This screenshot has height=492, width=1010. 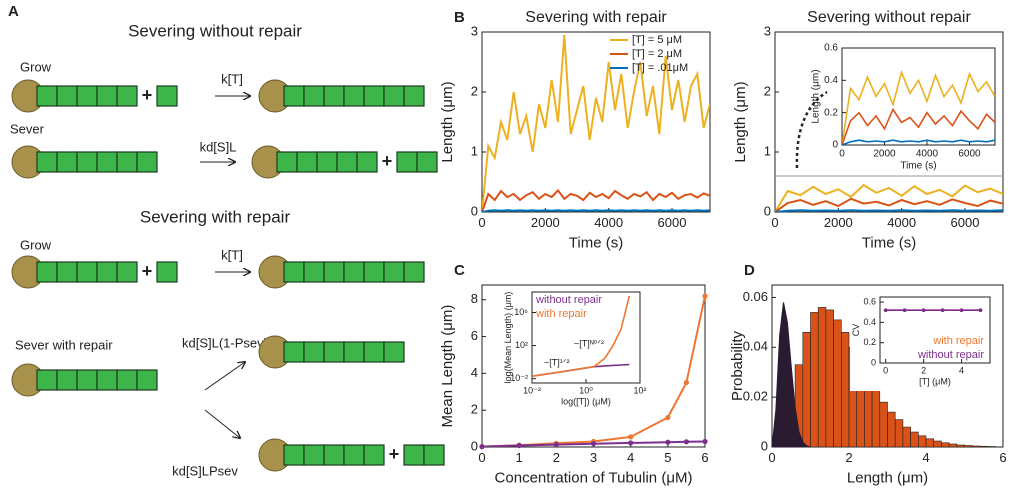 What do you see at coordinates (459, 17) in the screenshot?
I see `panel-label: B` at bounding box center [459, 17].